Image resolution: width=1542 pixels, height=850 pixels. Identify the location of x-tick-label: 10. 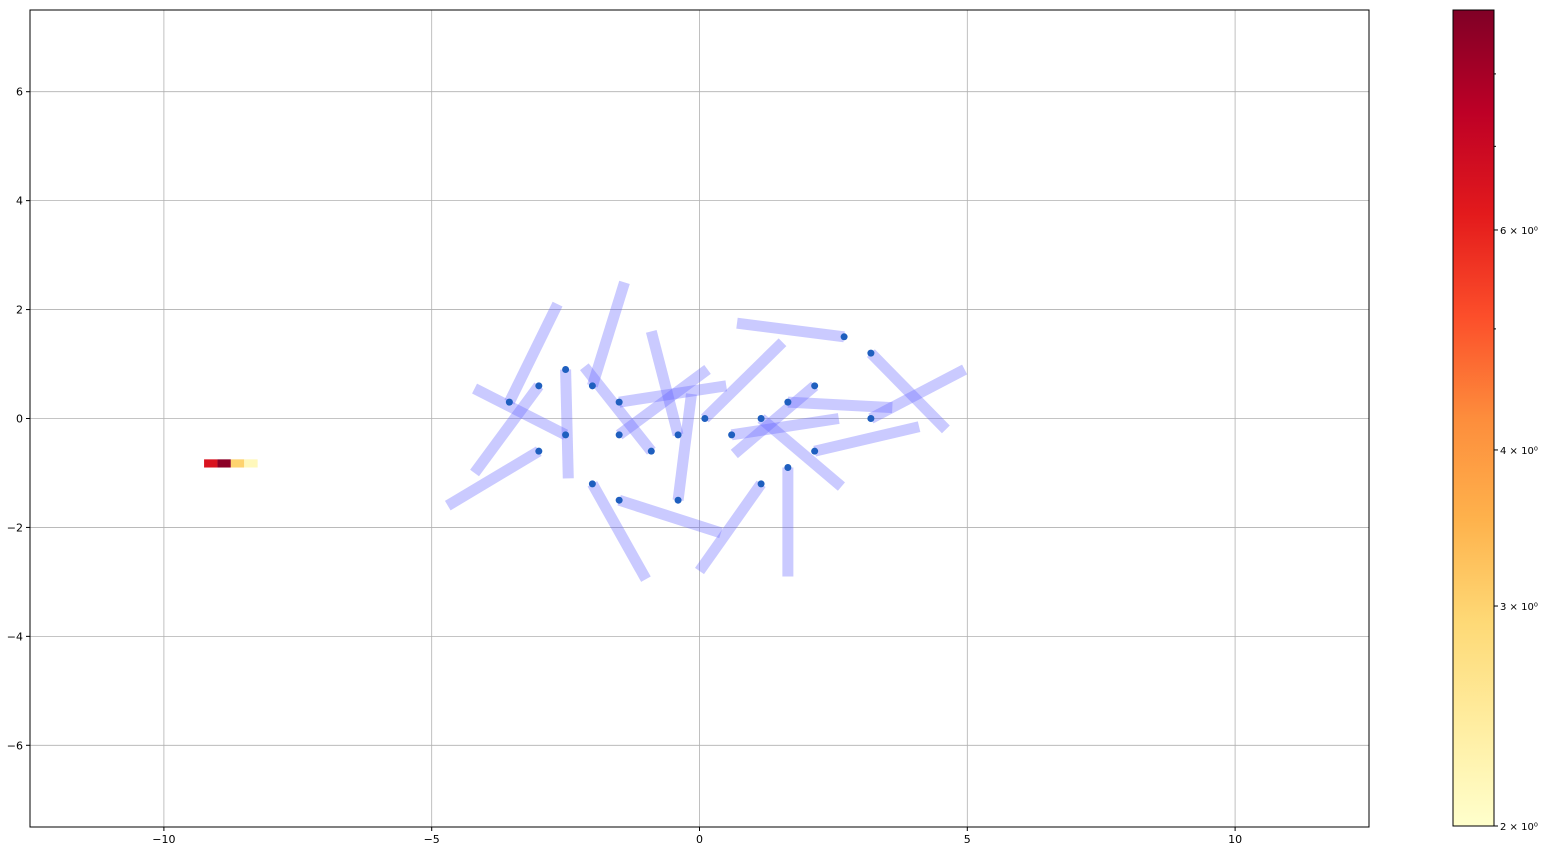
(1235, 839).